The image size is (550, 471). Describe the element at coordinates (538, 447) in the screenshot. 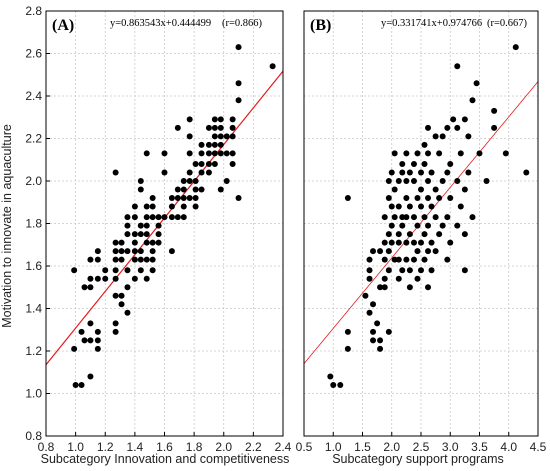

I see `x-tick-label: 4.5` at that location.